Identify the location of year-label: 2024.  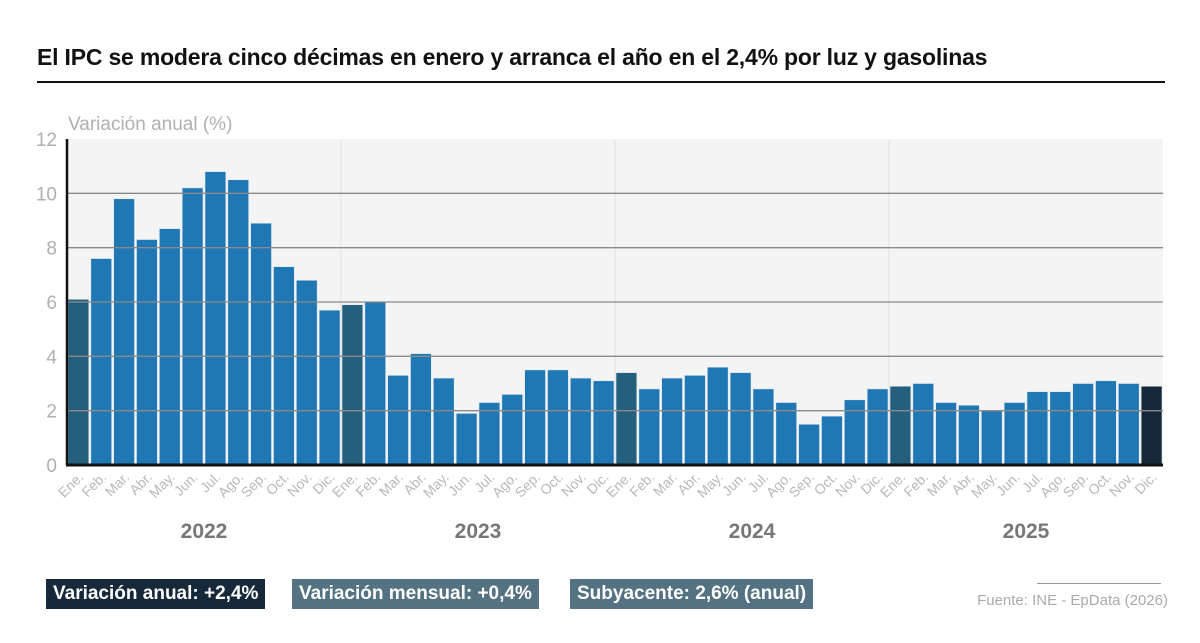
(752, 531).